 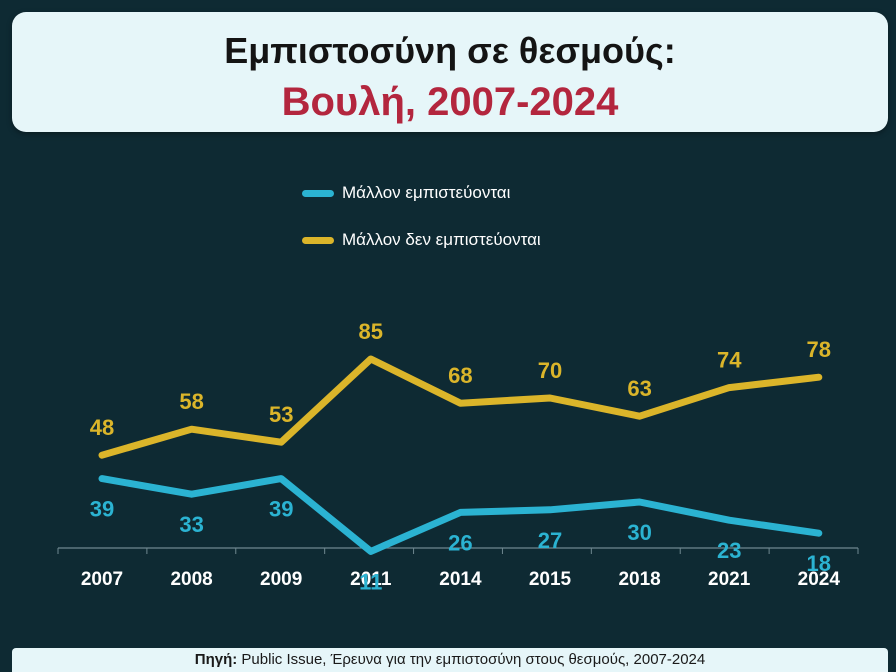 What do you see at coordinates (426, 192) in the screenshot?
I see `legend-label-trust: Μάλλον εμπιστεύονται` at bounding box center [426, 192].